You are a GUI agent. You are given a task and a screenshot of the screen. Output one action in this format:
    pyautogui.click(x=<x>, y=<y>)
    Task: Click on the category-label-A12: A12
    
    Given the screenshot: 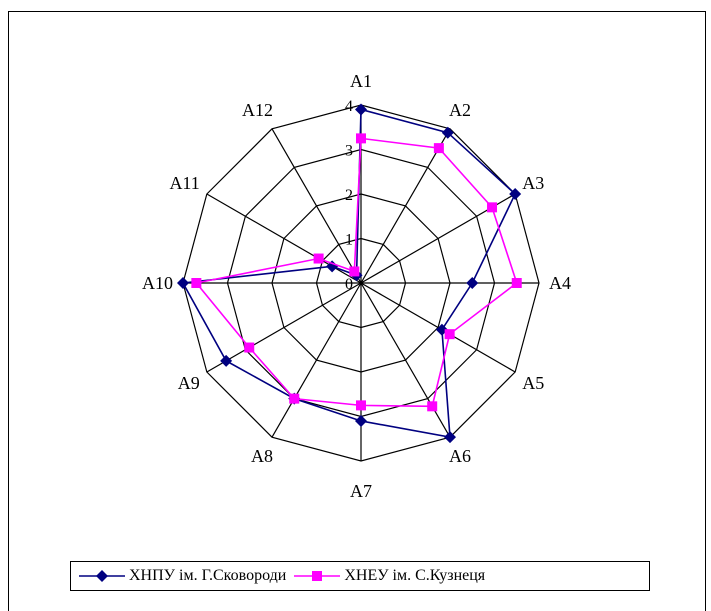 What is the action you would take?
    pyautogui.click(x=257, y=110)
    